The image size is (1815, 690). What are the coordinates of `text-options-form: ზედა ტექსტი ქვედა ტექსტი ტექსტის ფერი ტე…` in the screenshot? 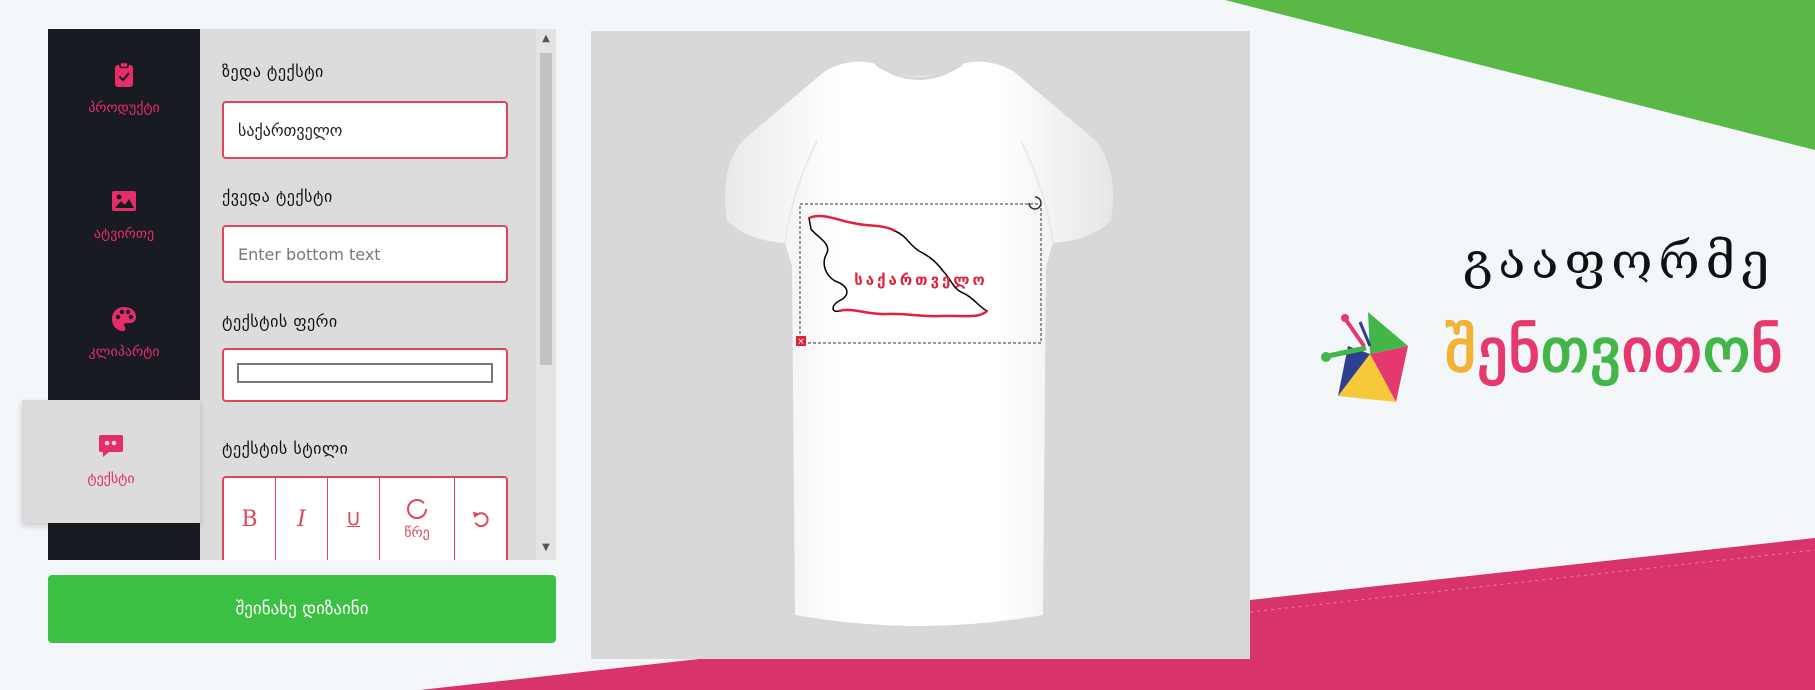 It's located at (368, 294).